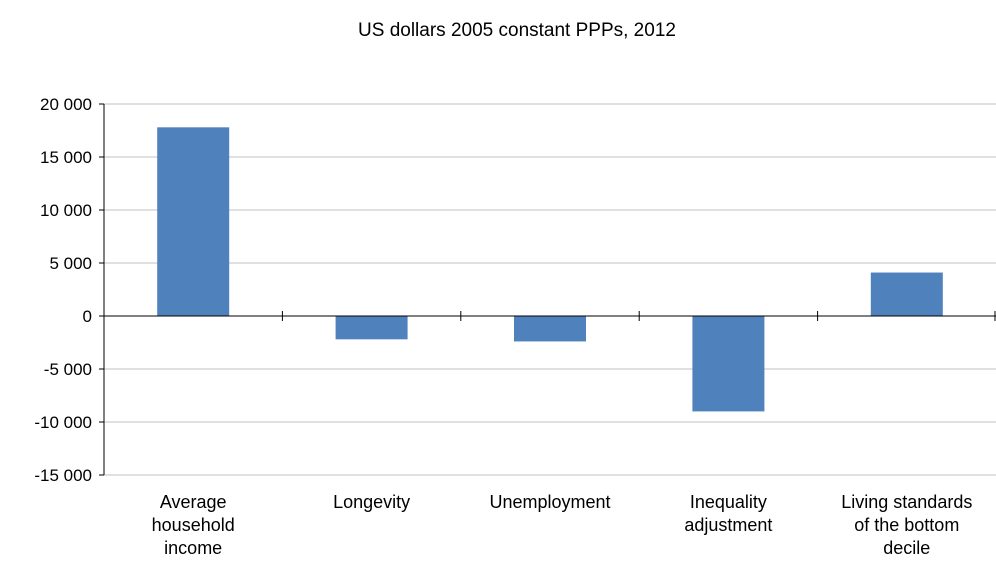 Image resolution: width=996 pixels, height=573 pixels. Describe the element at coordinates (70, 263) in the screenshot. I see `y-tick-label: 5 000` at that location.